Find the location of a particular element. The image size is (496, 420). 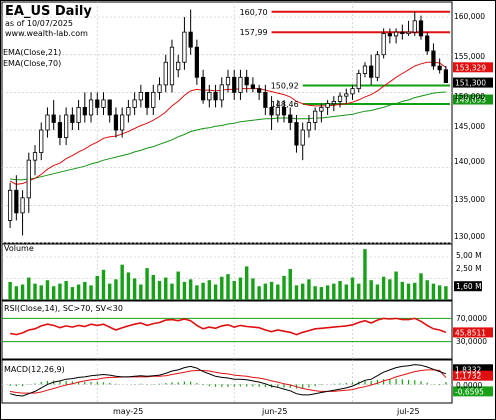

rsi-tick-label: 30,0000 is located at coordinates (471, 341).